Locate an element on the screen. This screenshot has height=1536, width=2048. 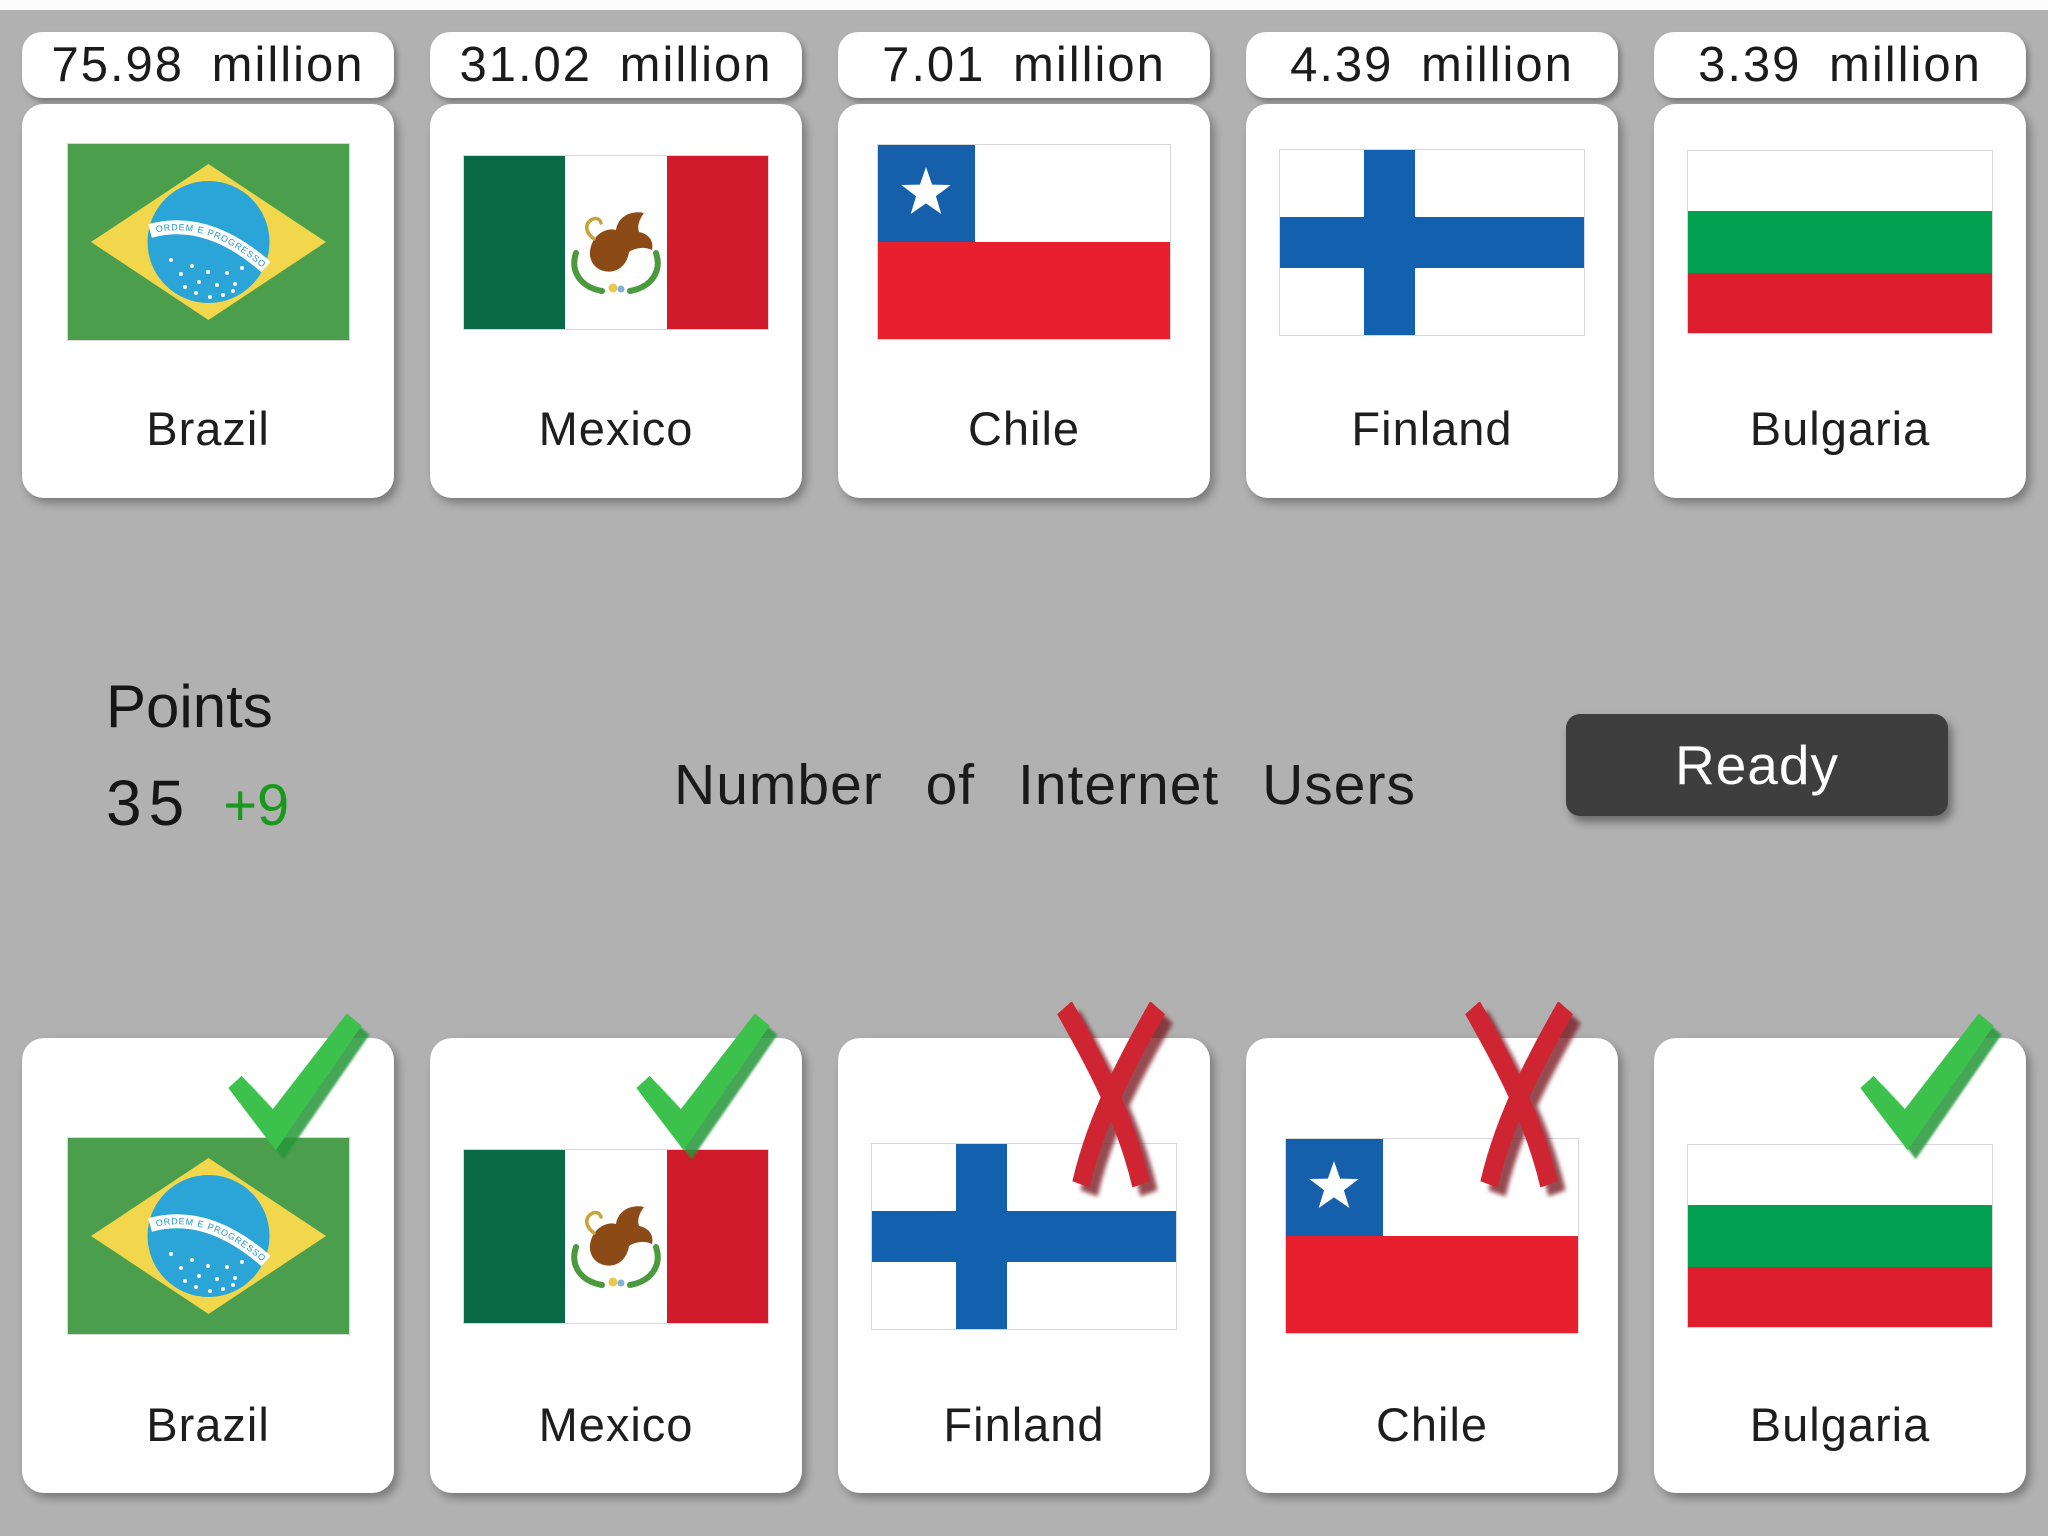
value-pill: 4.39 million is located at coordinates (1432, 65).